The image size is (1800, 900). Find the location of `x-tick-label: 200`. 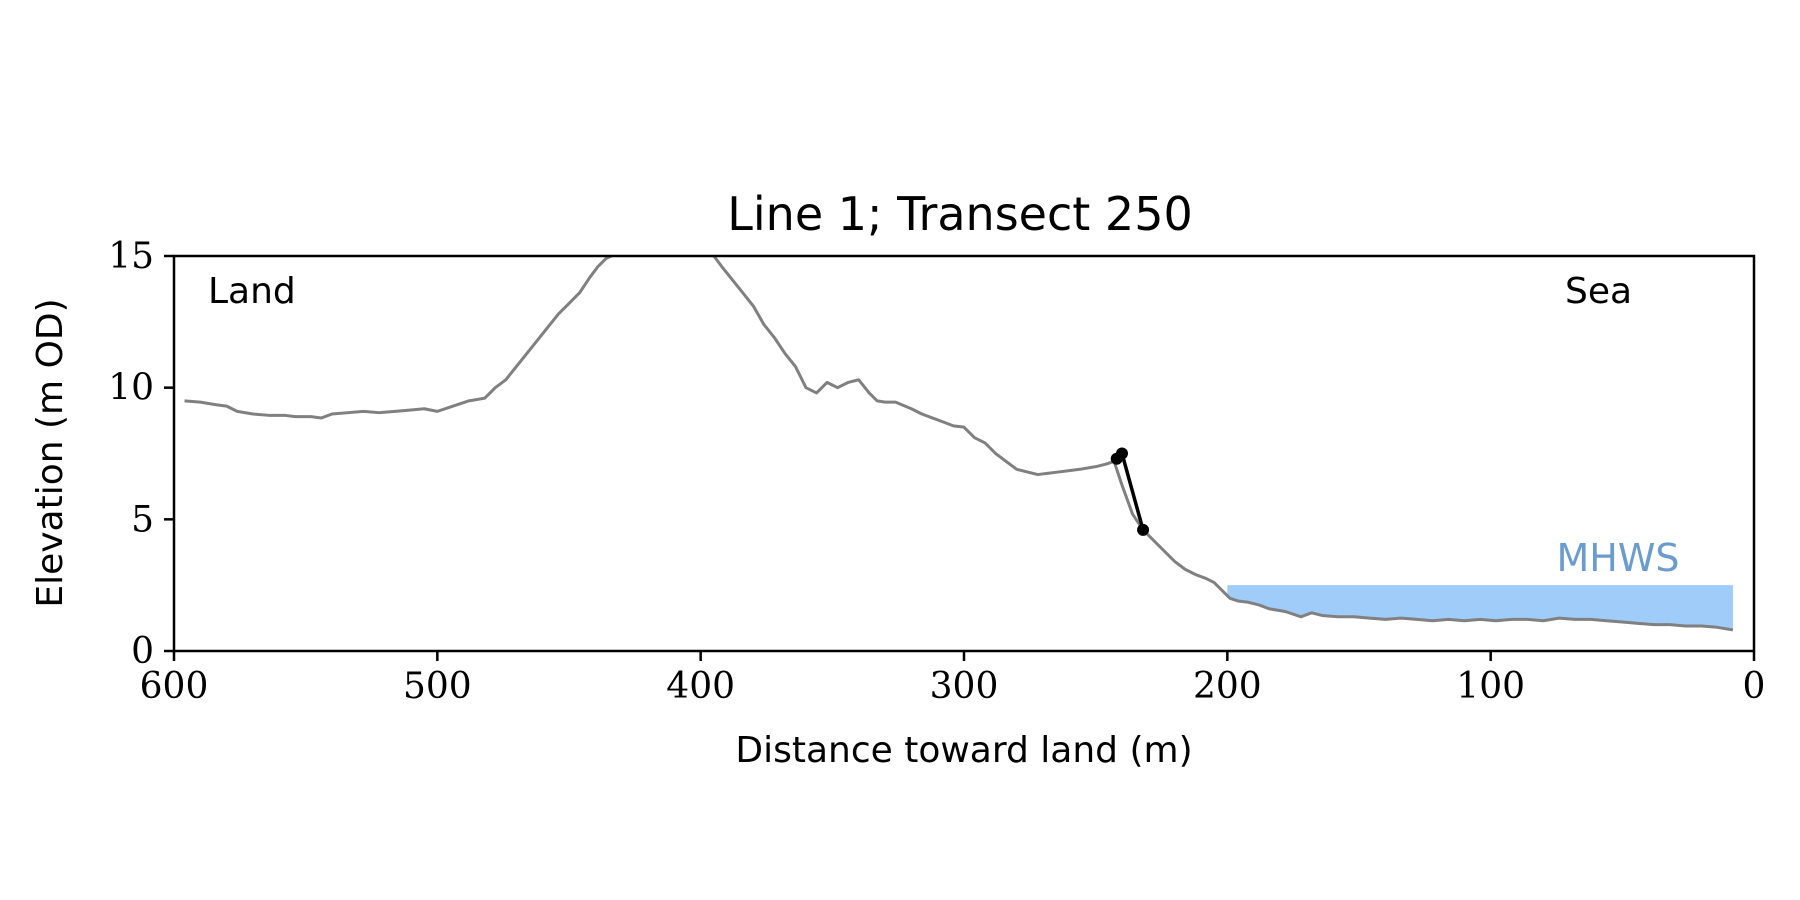

x-tick-label: 200 is located at coordinates (1227, 686).